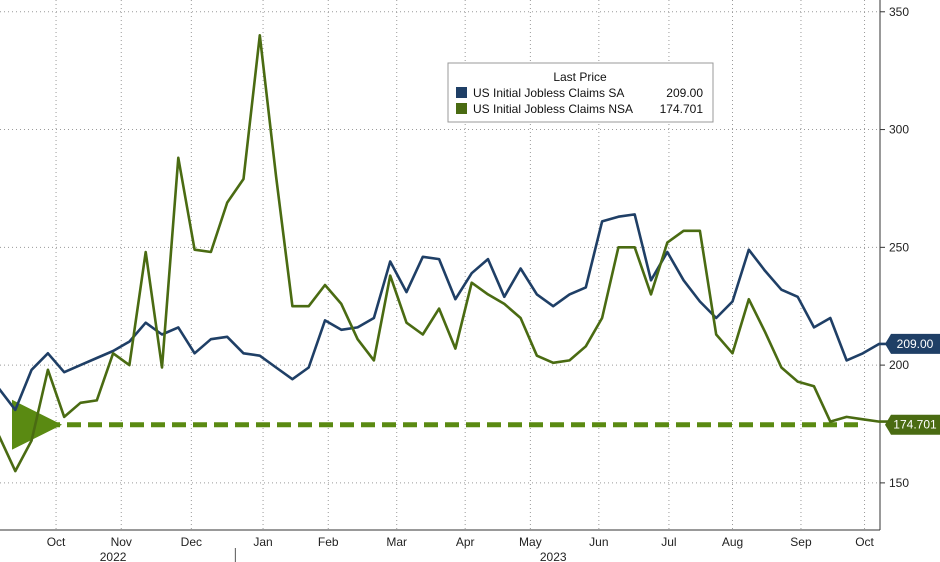 This screenshot has width=940, height=562. I want to click on y-tick-label: 250, so click(899, 247).